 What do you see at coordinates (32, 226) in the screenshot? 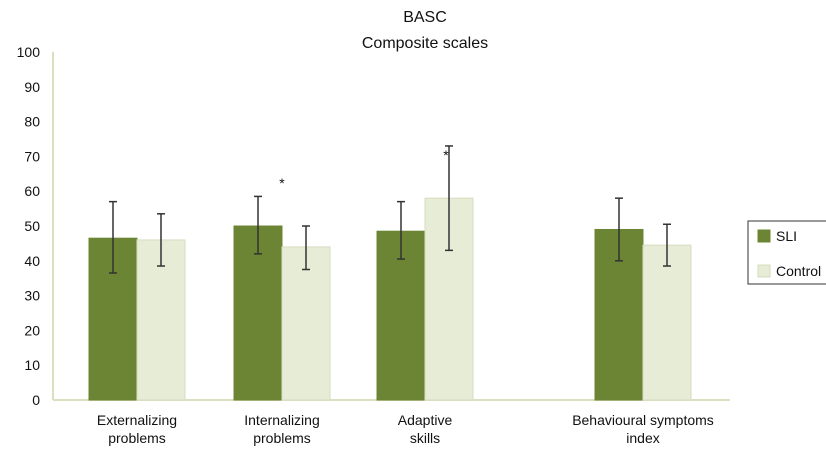
I see `y-tick-label: 50` at bounding box center [32, 226].